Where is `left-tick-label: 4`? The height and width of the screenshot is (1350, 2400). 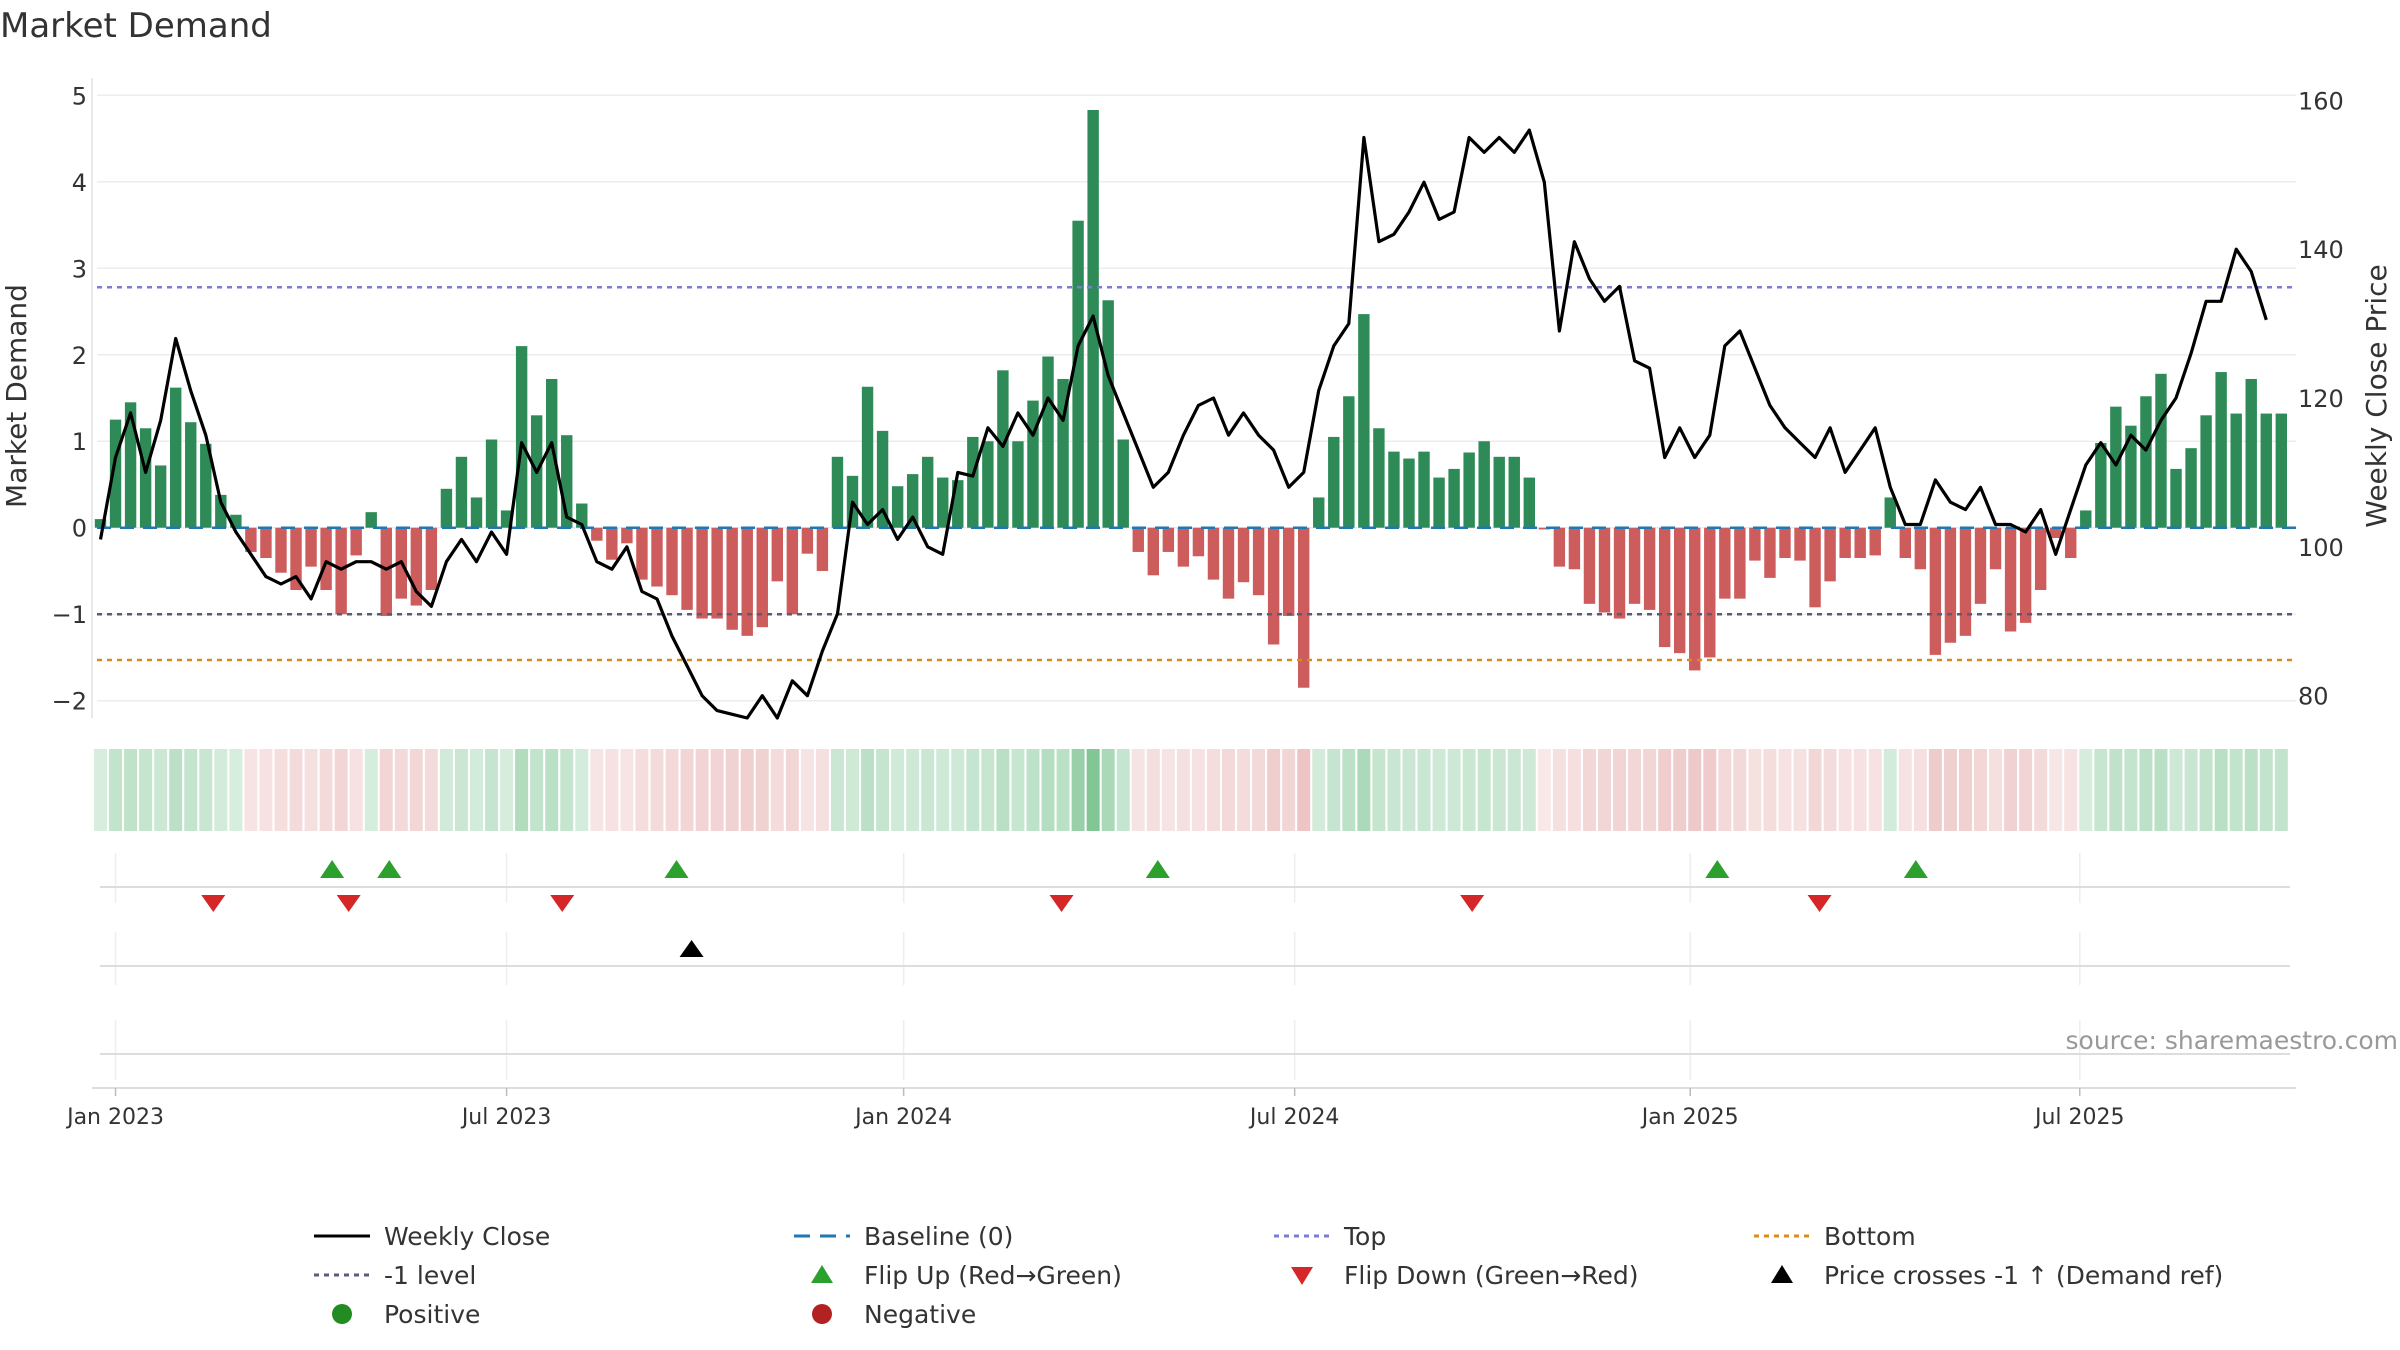 left-tick-label: 4 is located at coordinates (79, 183).